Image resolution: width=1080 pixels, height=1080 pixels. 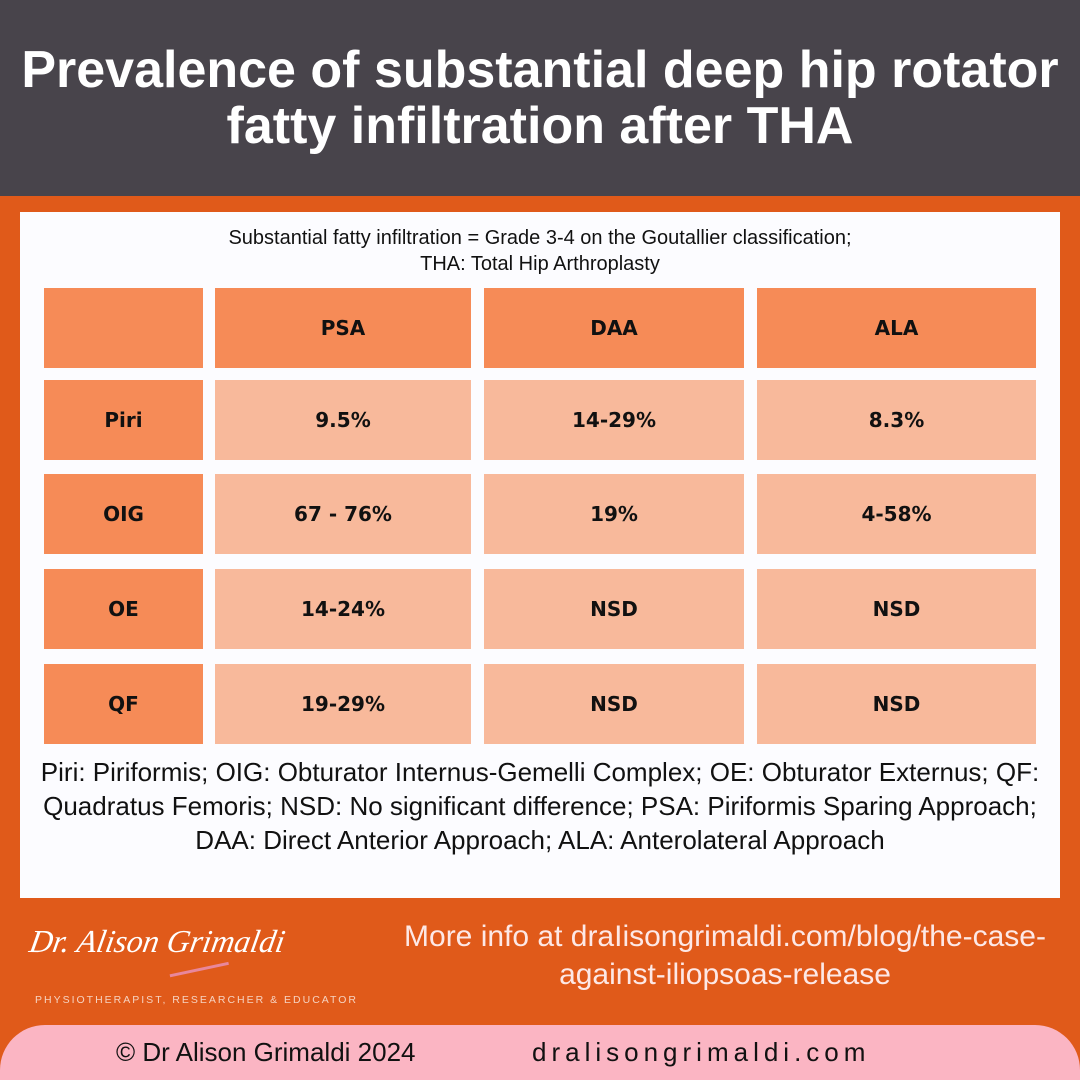 What do you see at coordinates (343, 420) in the screenshot?
I see `table-cell: 9.5%` at bounding box center [343, 420].